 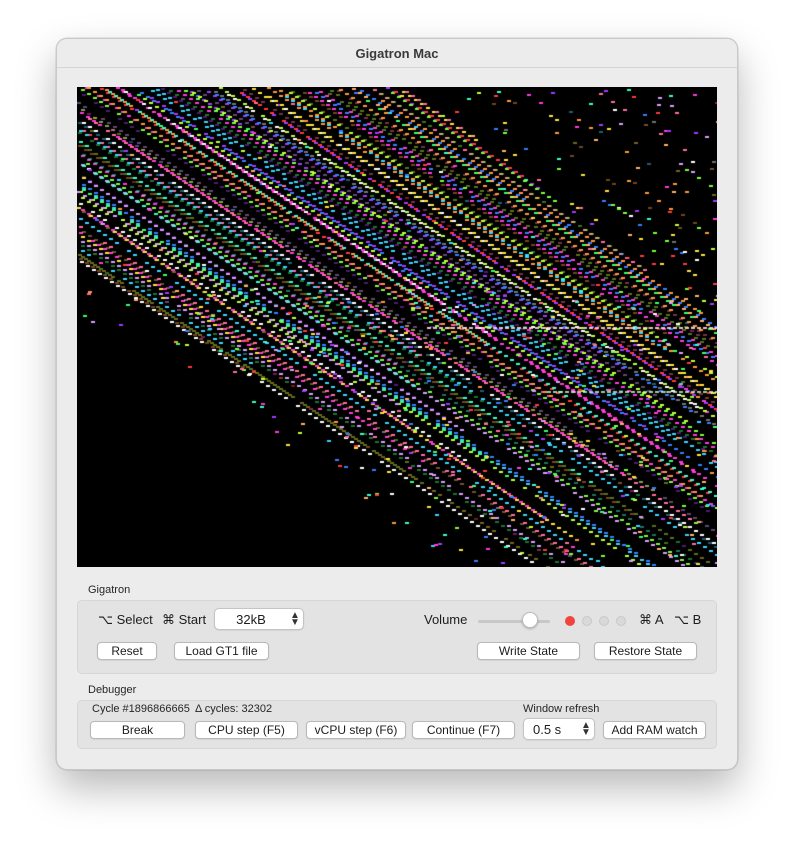 I want to click on cpu-step-button: CPU step (F5), so click(x=246, y=730).